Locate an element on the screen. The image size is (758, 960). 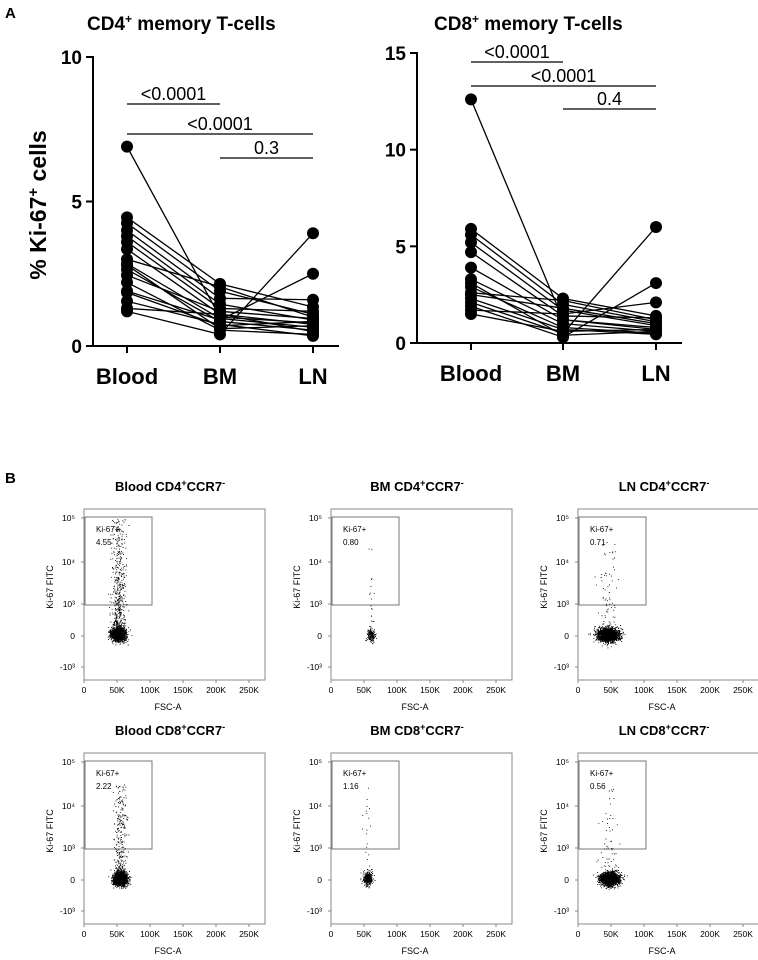
p-value-label: 0.4 is located at coordinates (609, 99).